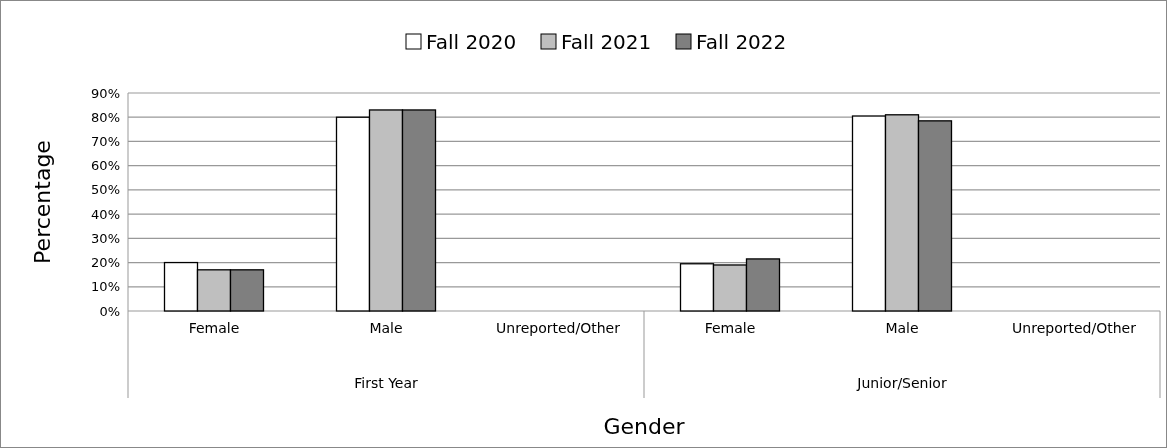 This screenshot has width=1167, height=448. I want to click on legend-label: Fall 2021, so click(606, 42).